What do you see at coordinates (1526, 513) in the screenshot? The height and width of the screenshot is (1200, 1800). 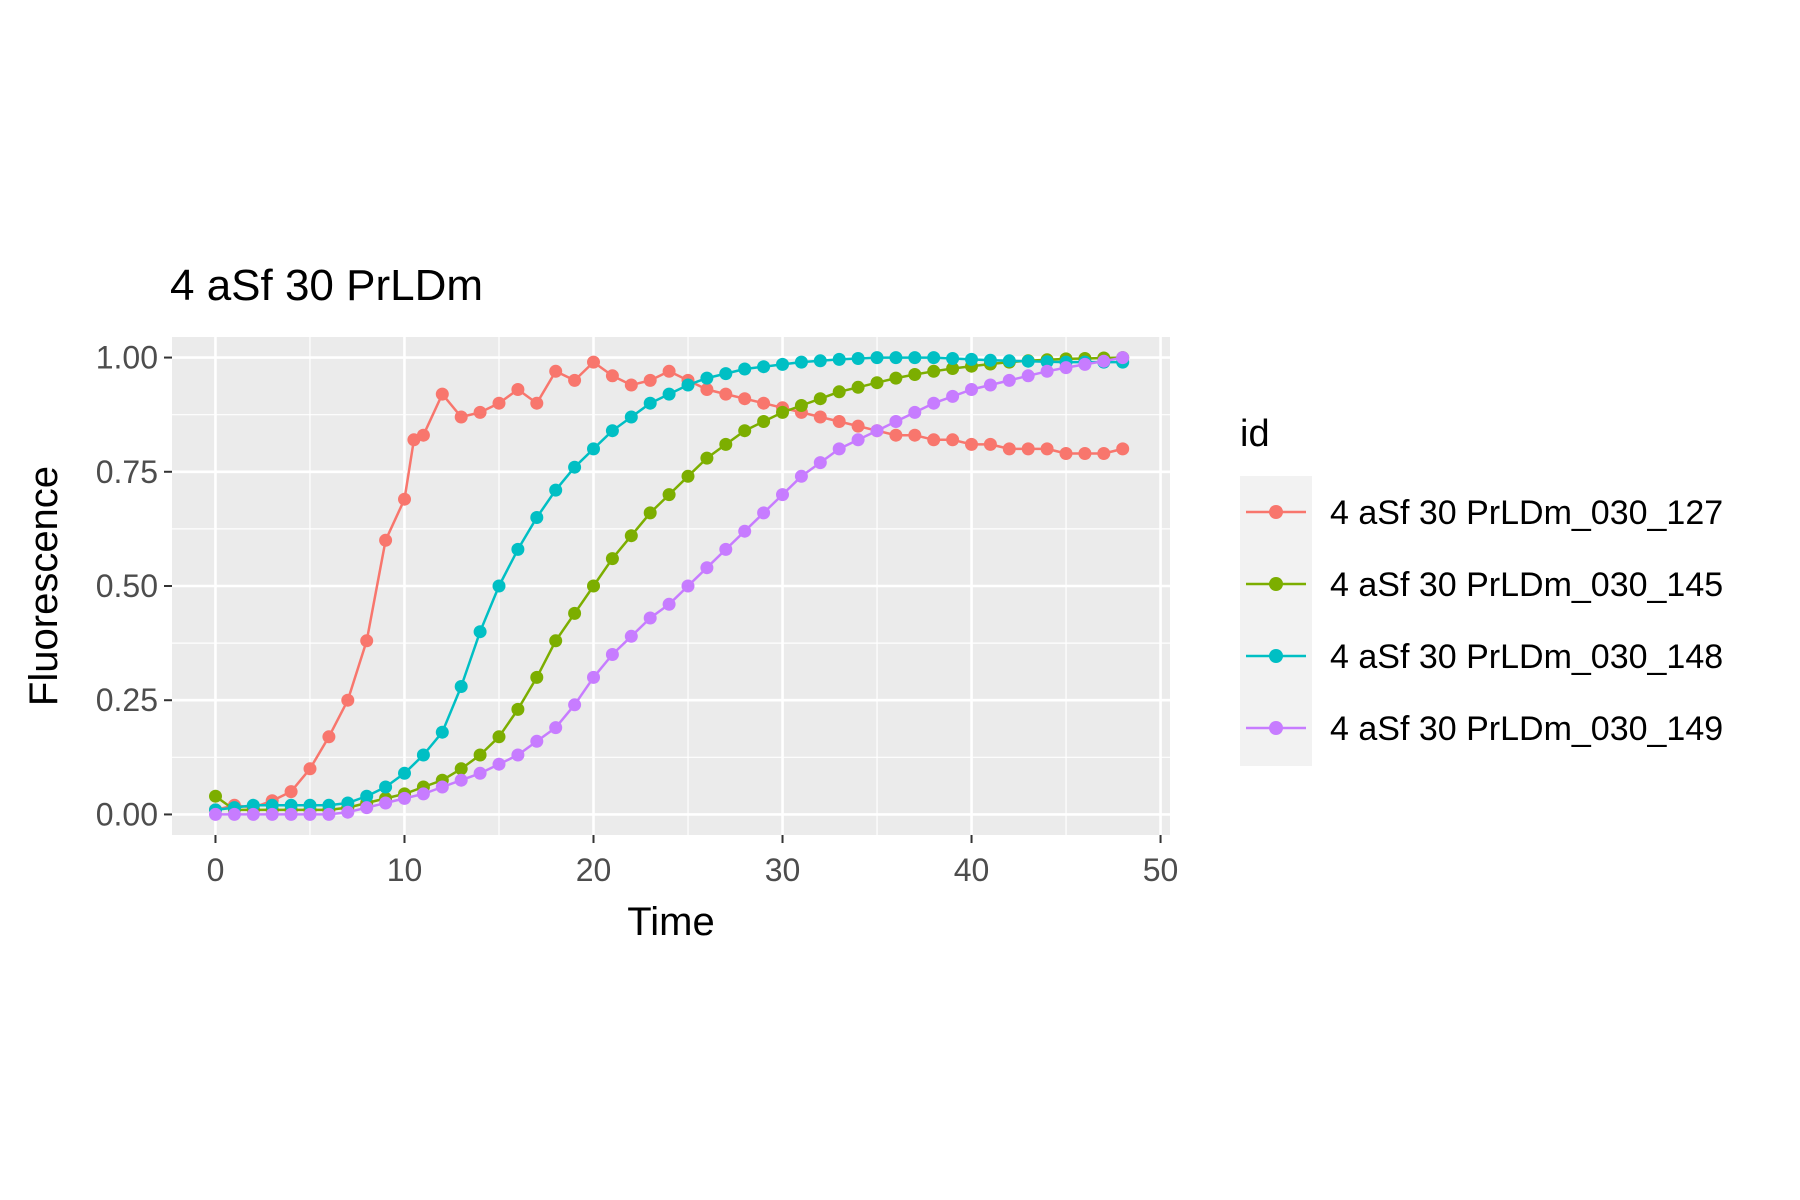 I see `legend-label: 4 aSf 30 PrLDm_030_127` at bounding box center [1526, 513].